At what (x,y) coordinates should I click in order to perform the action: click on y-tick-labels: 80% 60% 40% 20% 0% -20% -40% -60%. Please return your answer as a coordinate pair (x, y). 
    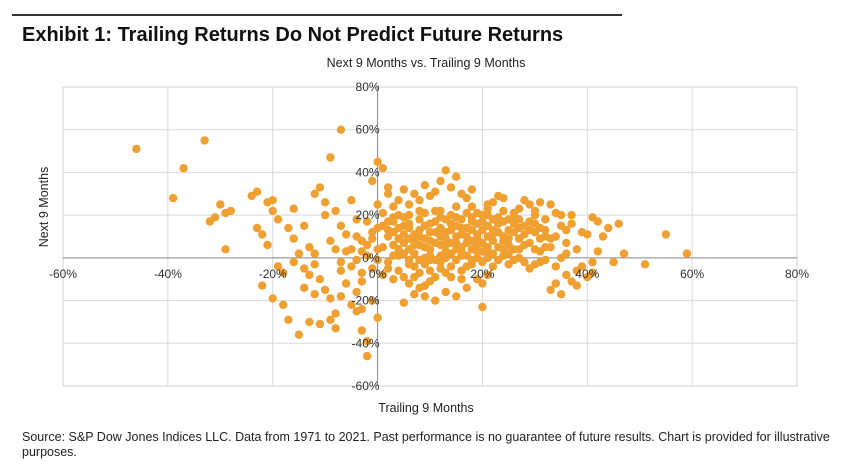
    Looking at the image, I should click on (366, 236).